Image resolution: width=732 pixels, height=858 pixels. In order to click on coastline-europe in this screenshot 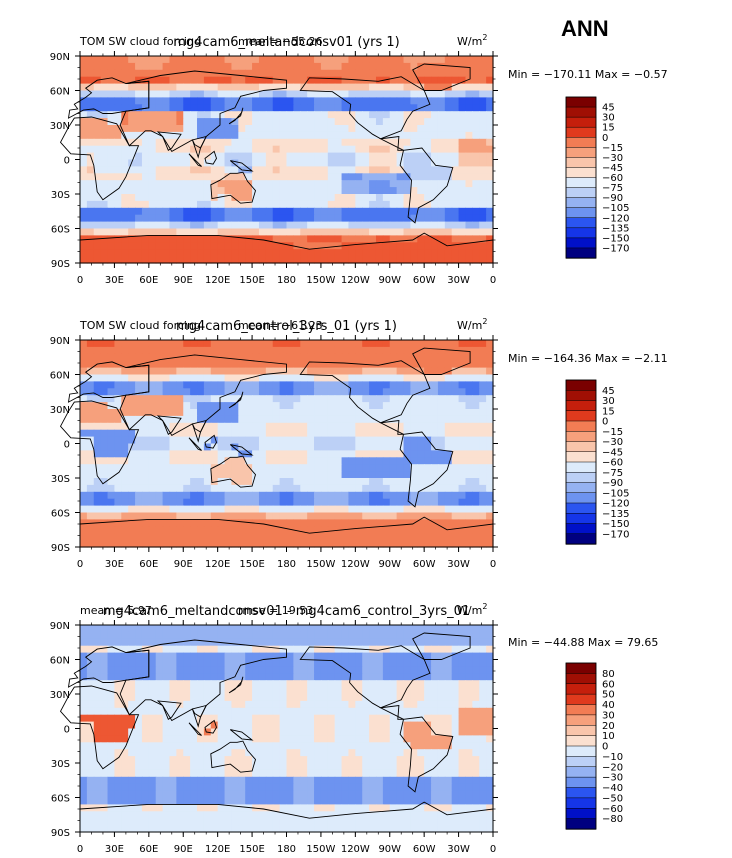, I will do `click(108, 382)`.